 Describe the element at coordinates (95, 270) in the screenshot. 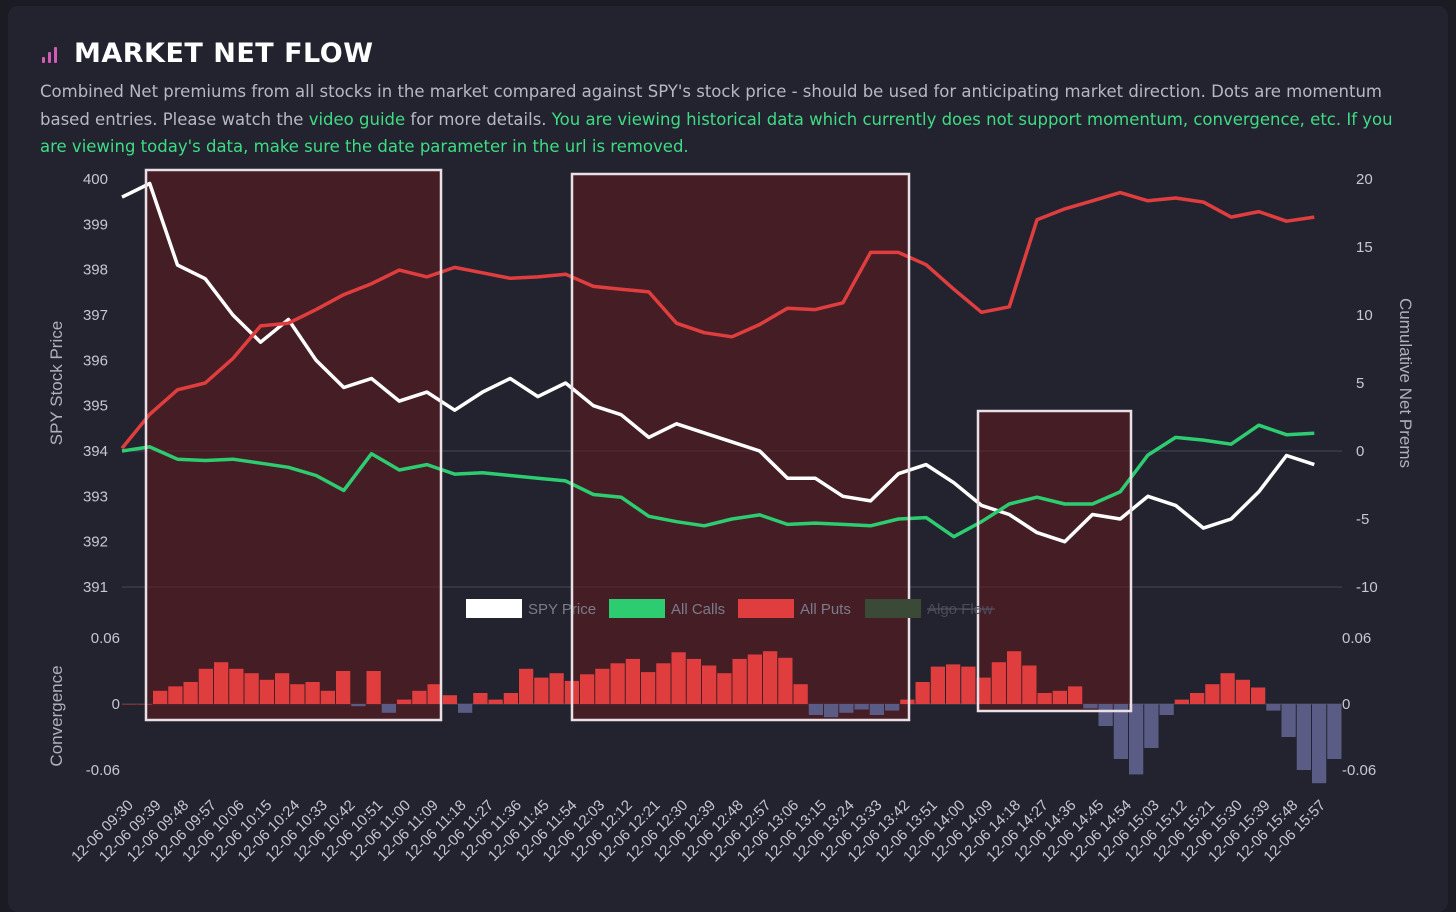

I see `y-left-tick-label: 398` at that location.